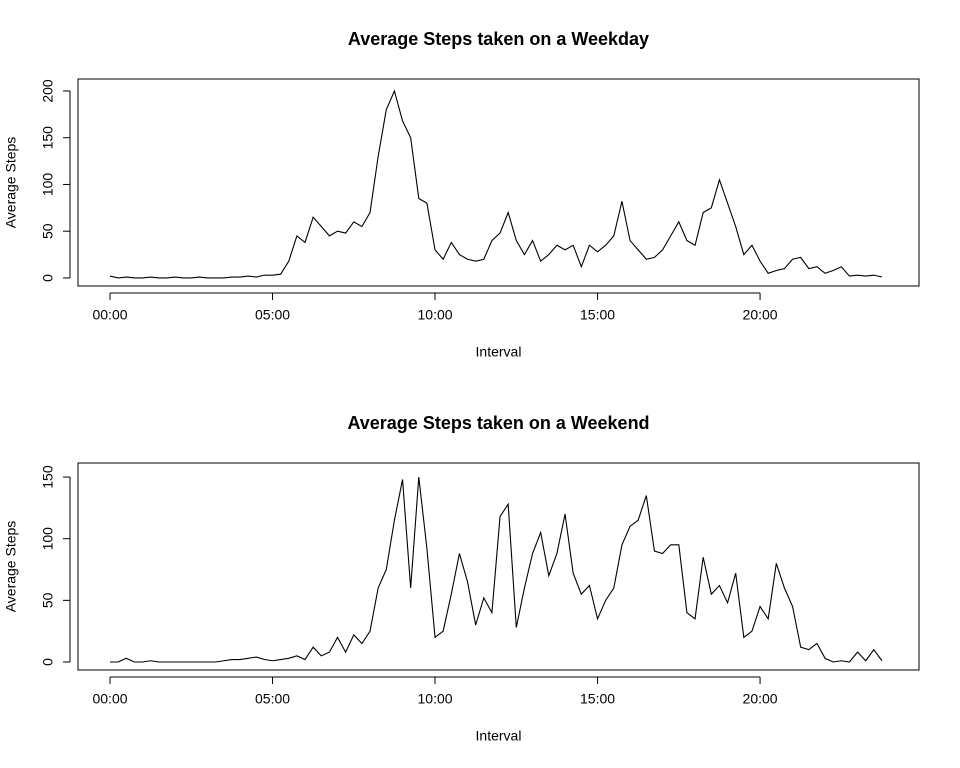 The width and height of the screenshot is (960, 768). Describe the element at coordinates (48, 91) in the screenshot. I see `y-tick-label: 200` at that location.